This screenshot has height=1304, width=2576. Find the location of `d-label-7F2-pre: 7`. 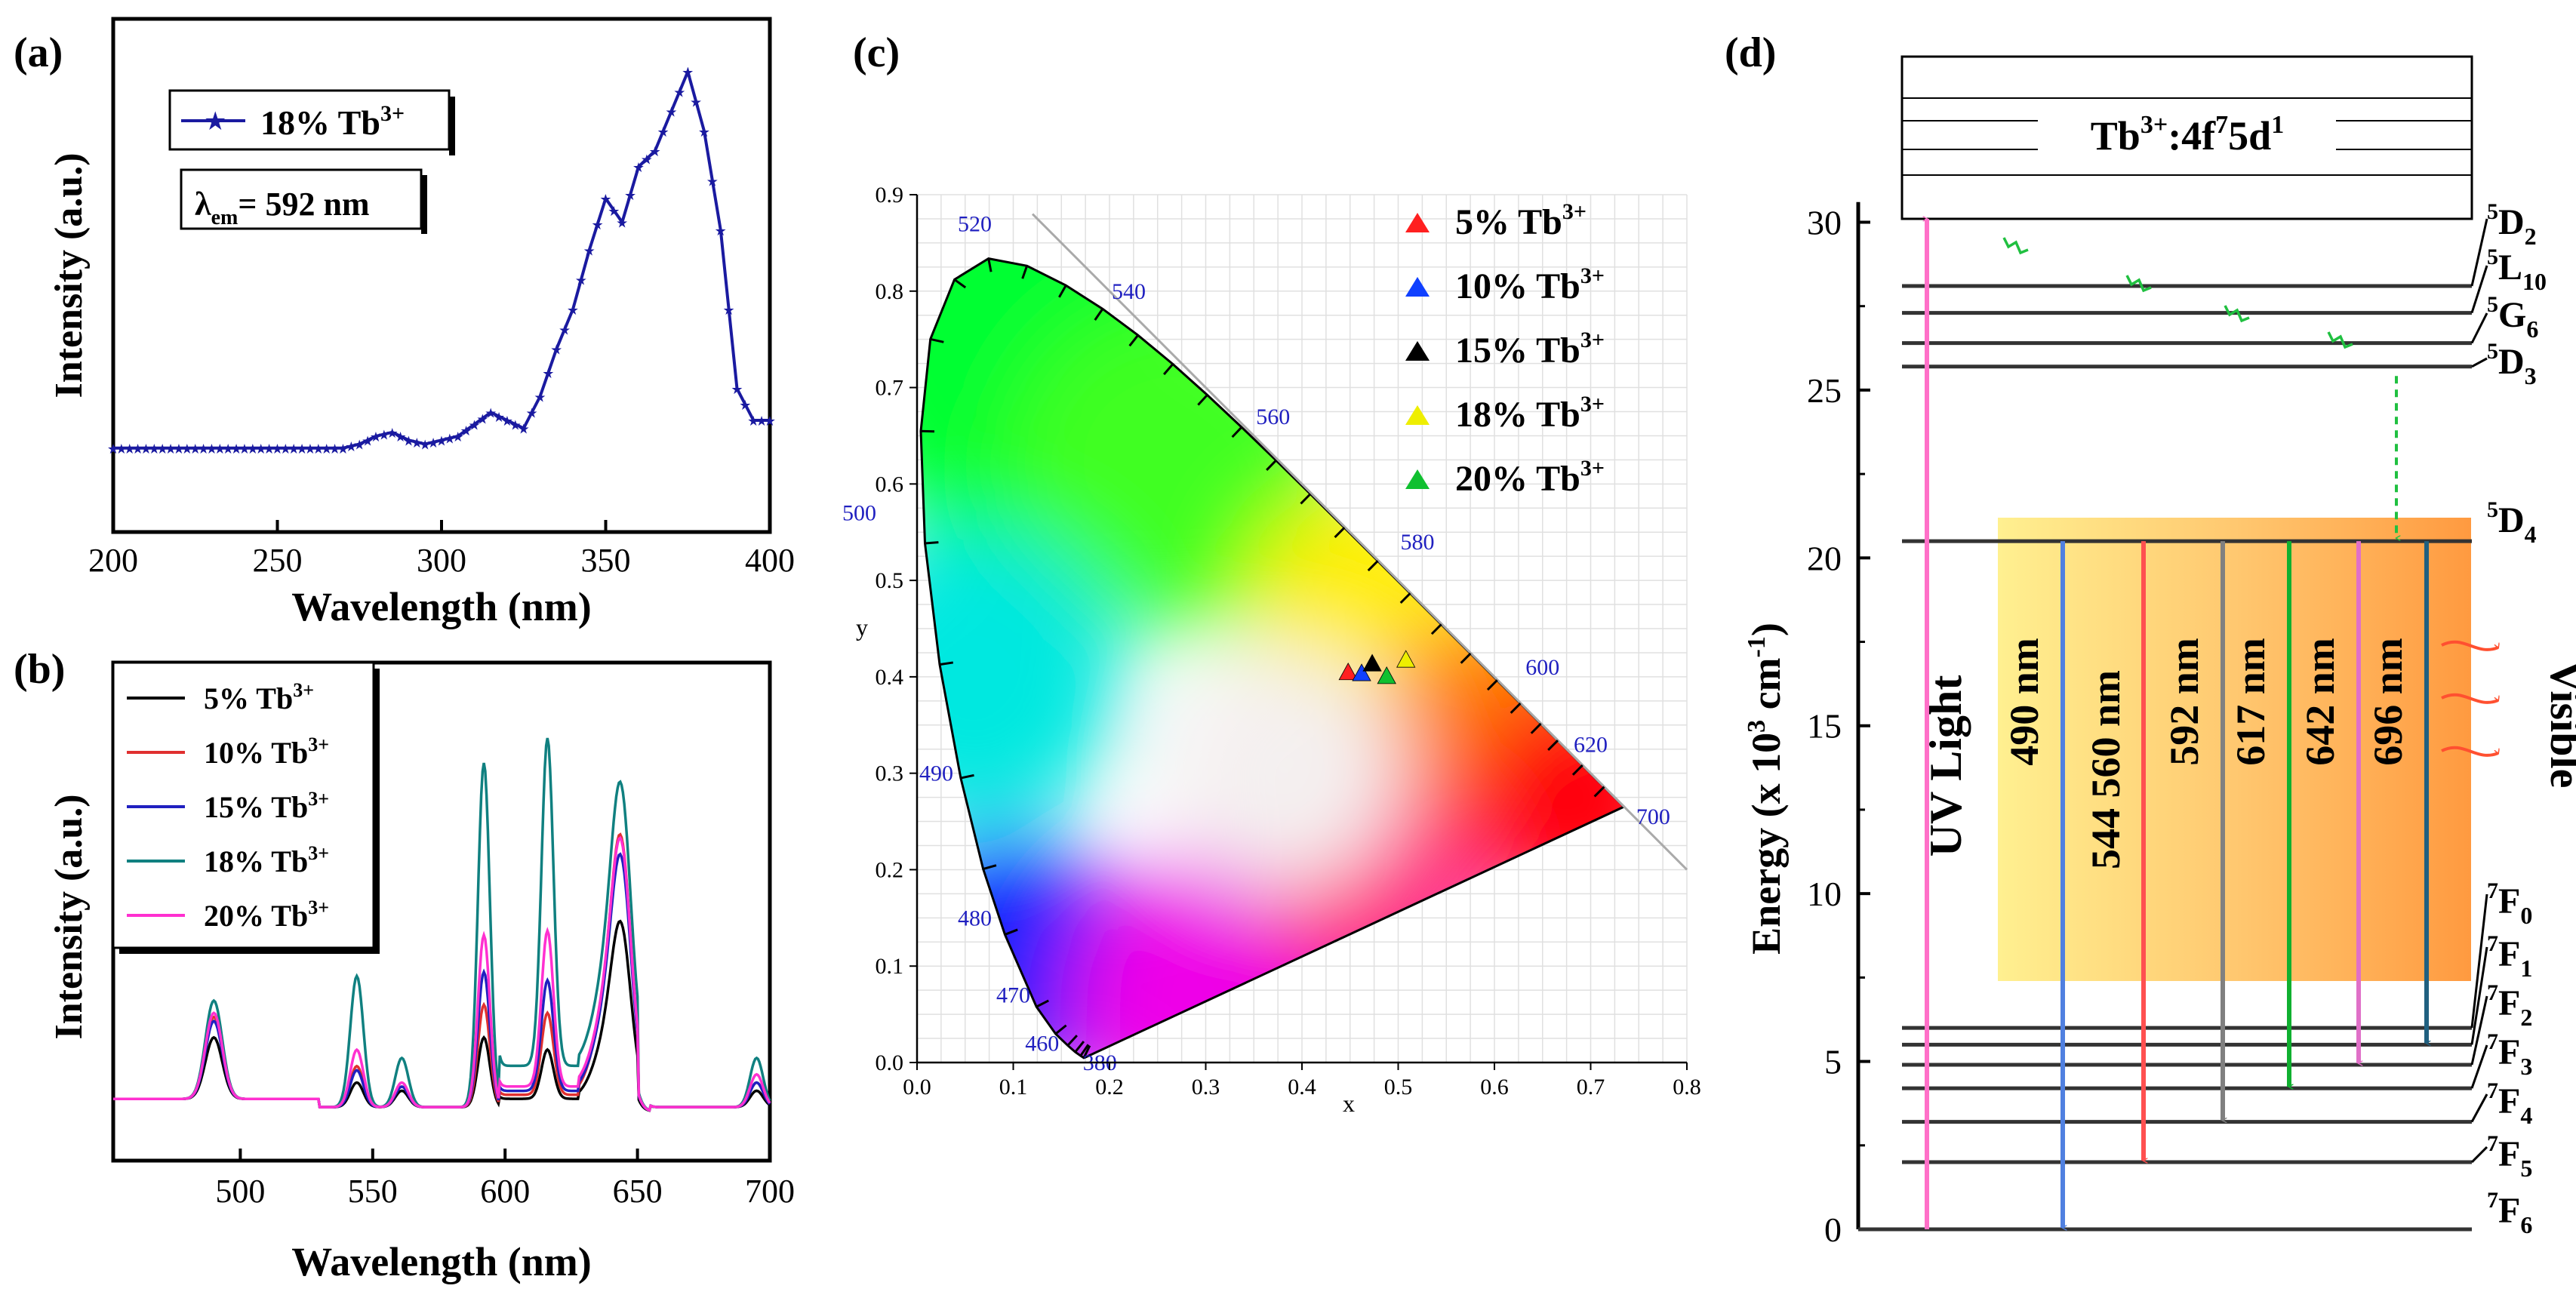

d-label-7F2-pre: 7 is located at coordinates (2492, 992).